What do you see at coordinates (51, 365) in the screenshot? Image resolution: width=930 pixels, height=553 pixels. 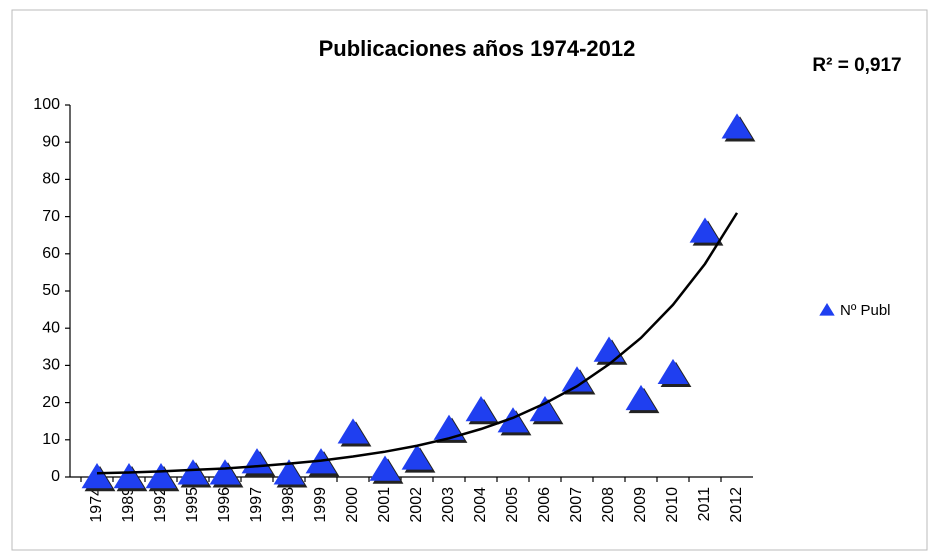 I see `y-tick-label: 30` at bounding box center [51, 365].